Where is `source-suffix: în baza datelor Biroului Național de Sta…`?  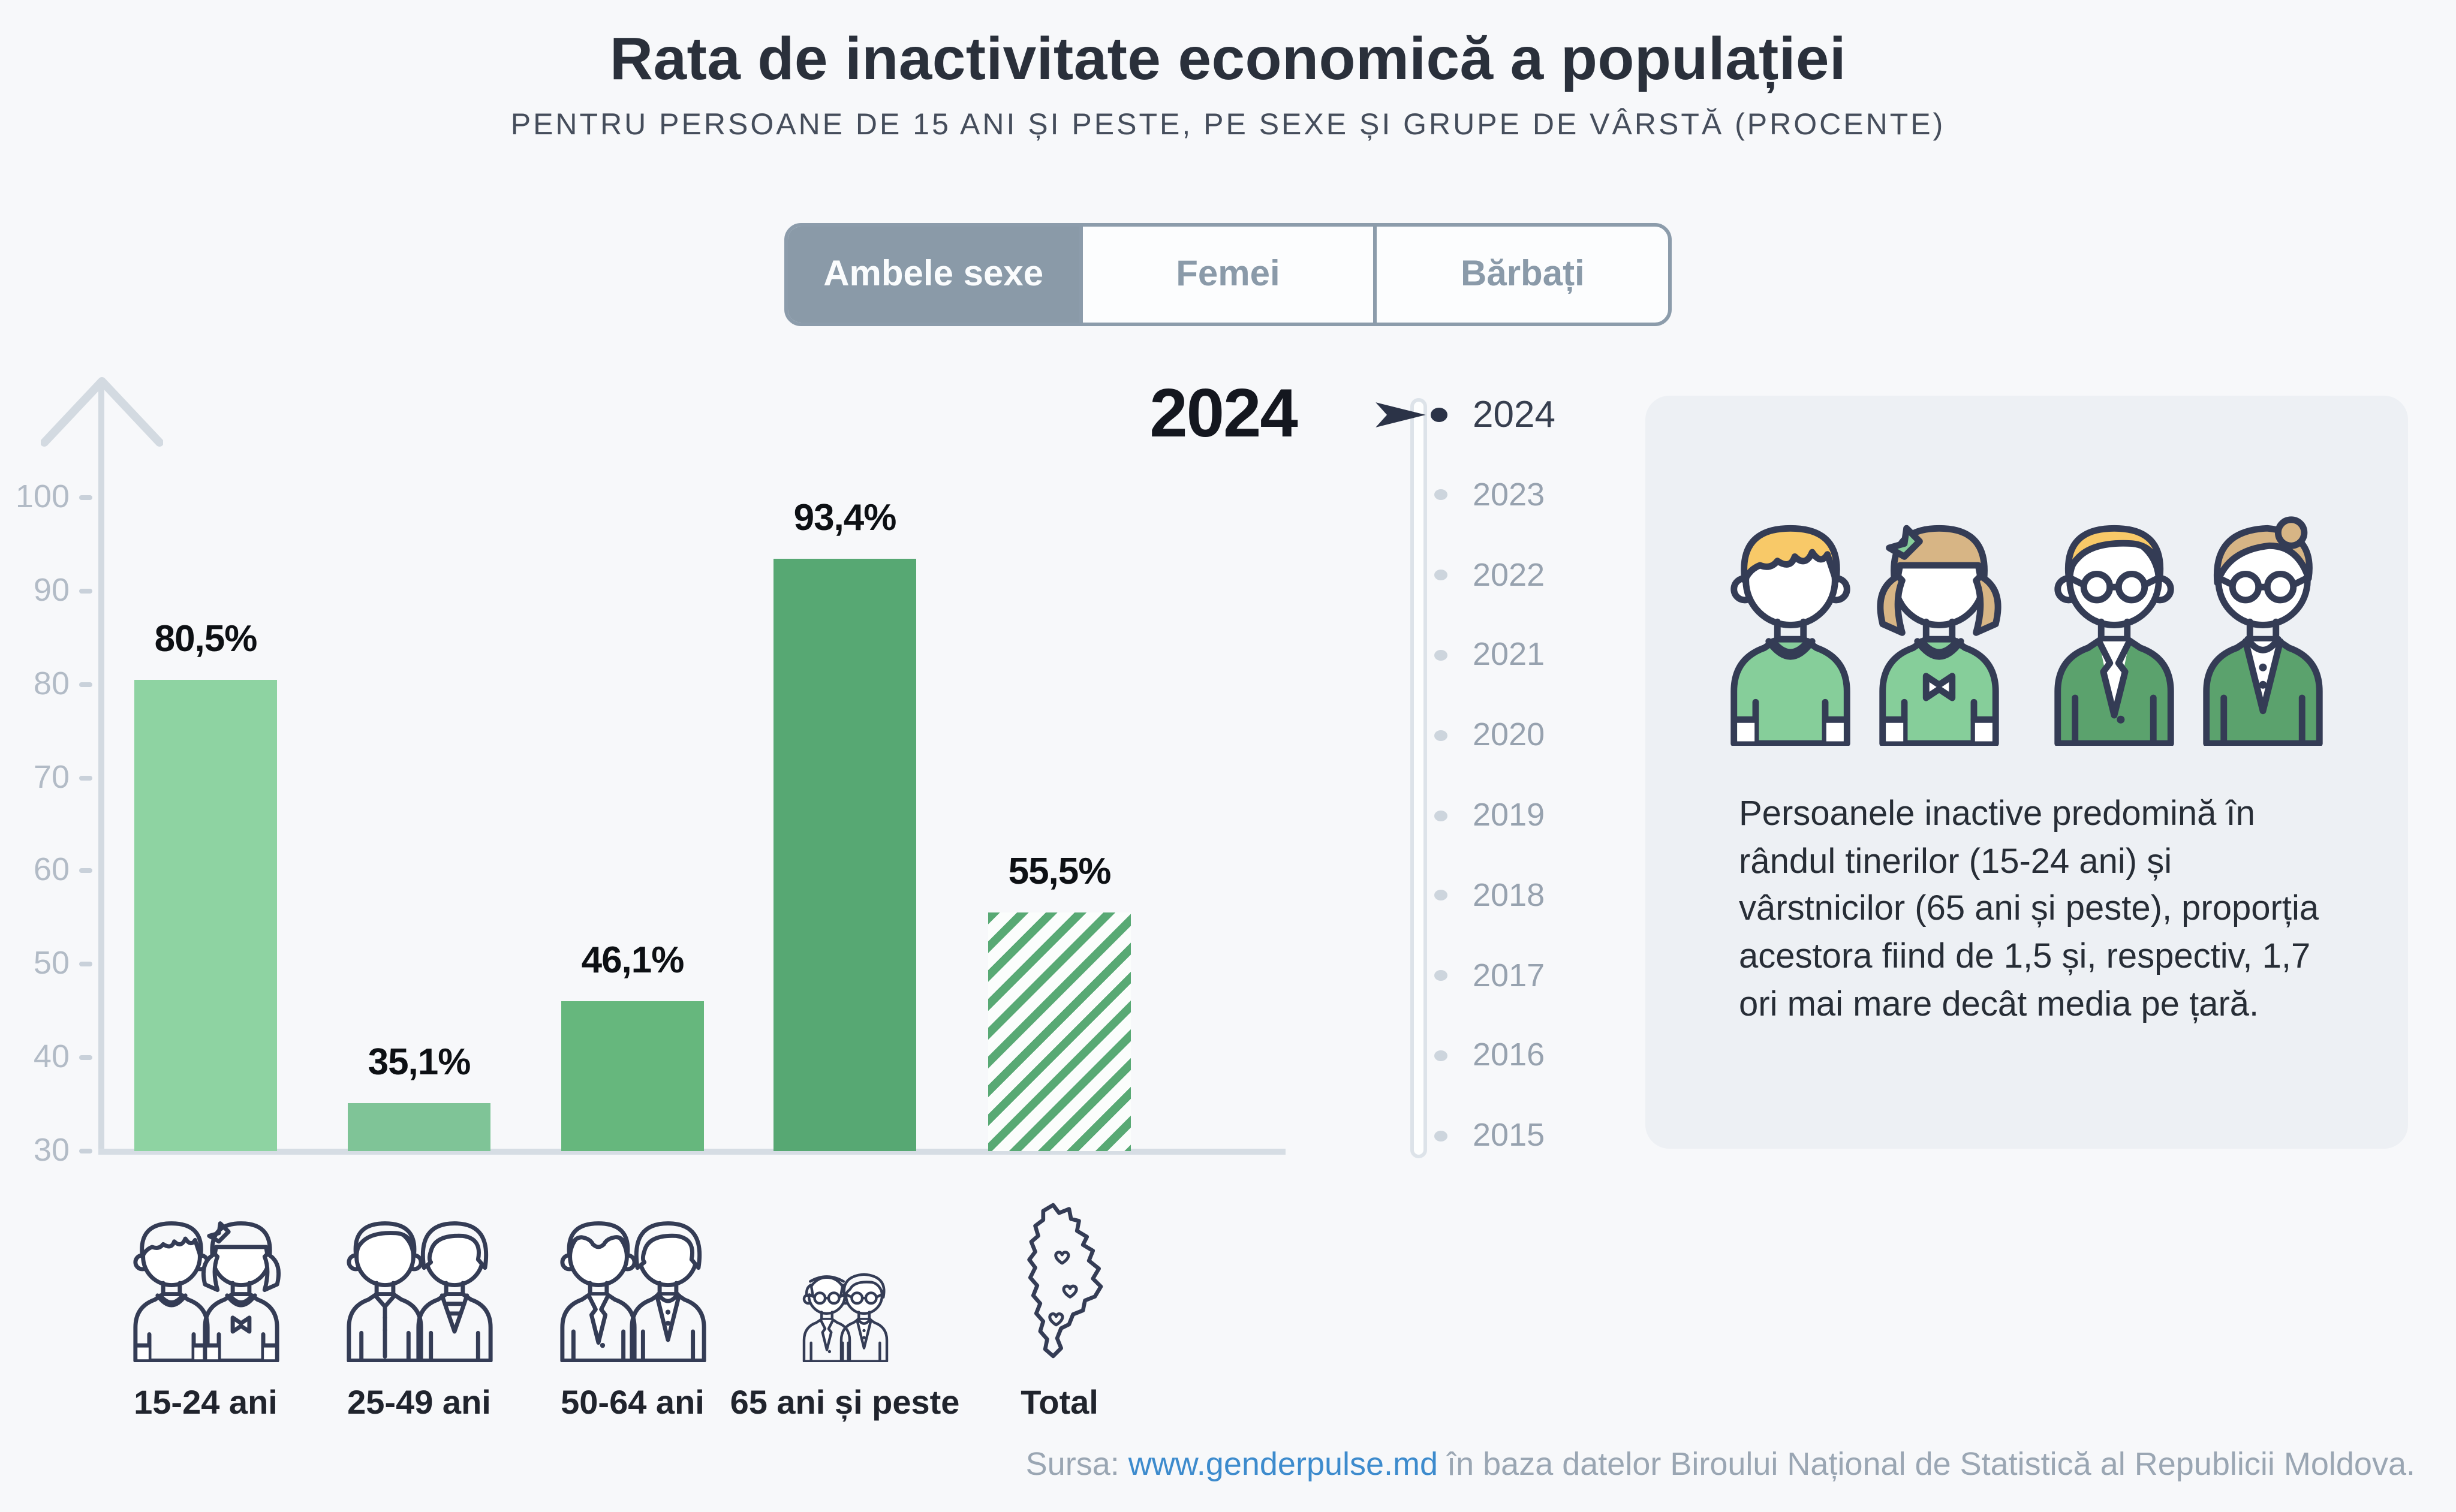 source-suffix: în baza datelor Biroului Național de Sta… is located at coordinates (1931, 1464).